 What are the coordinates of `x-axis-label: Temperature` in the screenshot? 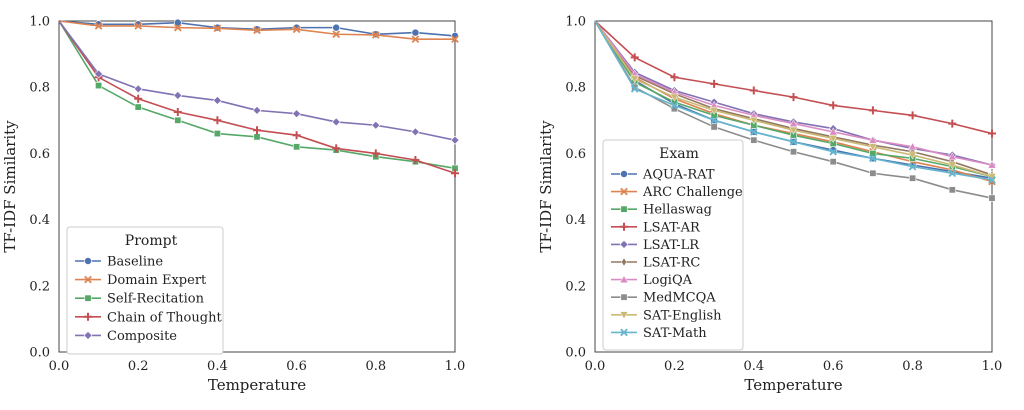 It's located at (257, 385).